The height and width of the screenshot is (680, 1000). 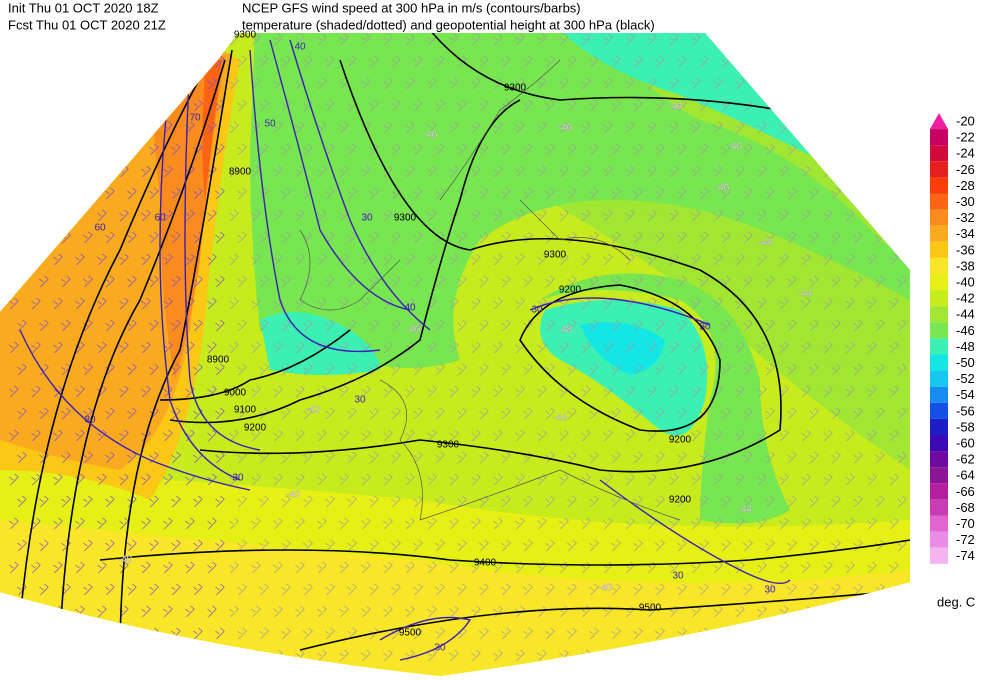 What do you see at coordinates (965, 426) in the screenshot?
I see `colorbar-label: -58` at bounding box center [965, 426].